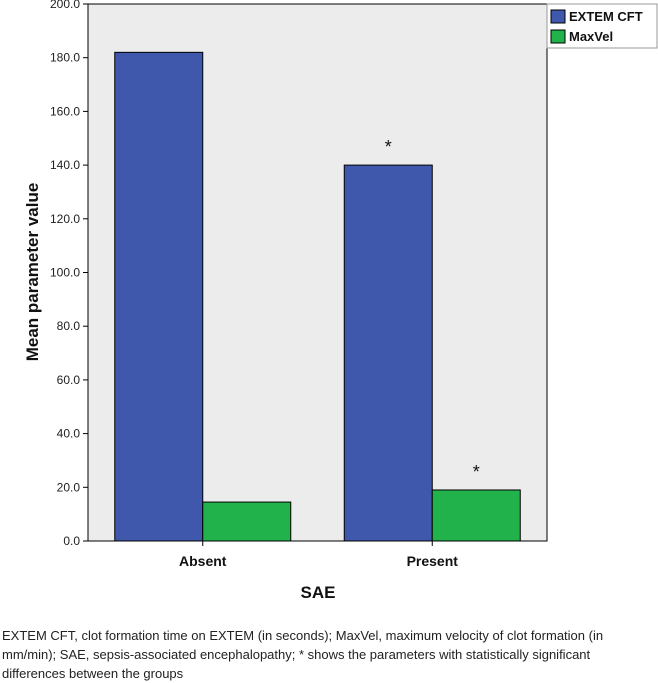 This screenshot has height=683, width=658. Describe the element at coordinates (606, 16) in the screenshot. I see `legend-label: EXTEM CFT` at that location.